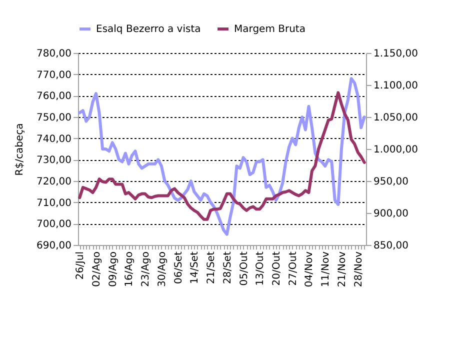 This screenshot has height=342, width=460. Describe the element at coordinates (358, 269) in the screenshot. I see `x-tick-label: 28/Nov` at that location.